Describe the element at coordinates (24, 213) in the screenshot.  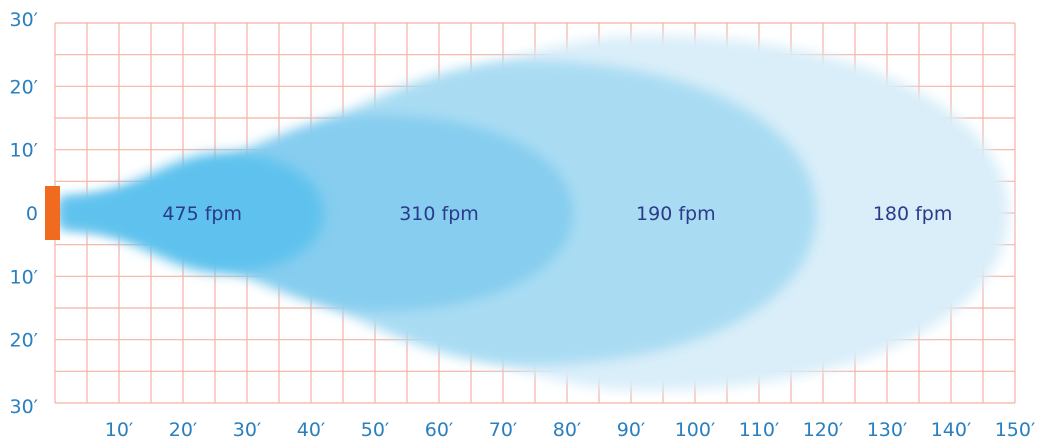
I see `y-axis-ticks: 30′ 20′ 10′ 0 10′ 20′ 30′` at that location.